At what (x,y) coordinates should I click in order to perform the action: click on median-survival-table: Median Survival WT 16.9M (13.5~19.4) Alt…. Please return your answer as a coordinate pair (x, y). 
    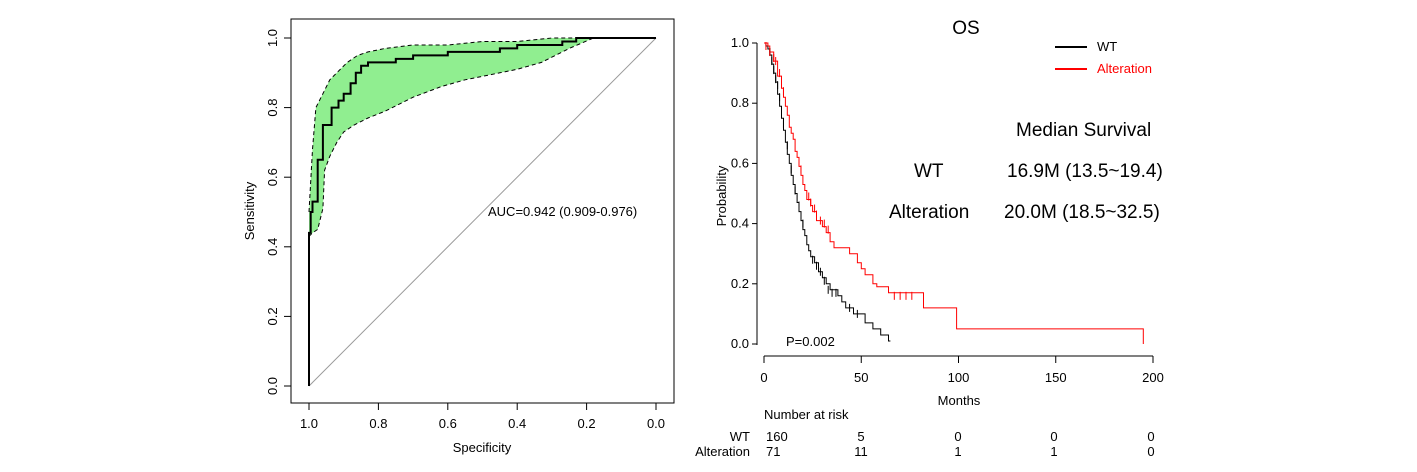
    Looking at the image, I should click on (1026, 171).